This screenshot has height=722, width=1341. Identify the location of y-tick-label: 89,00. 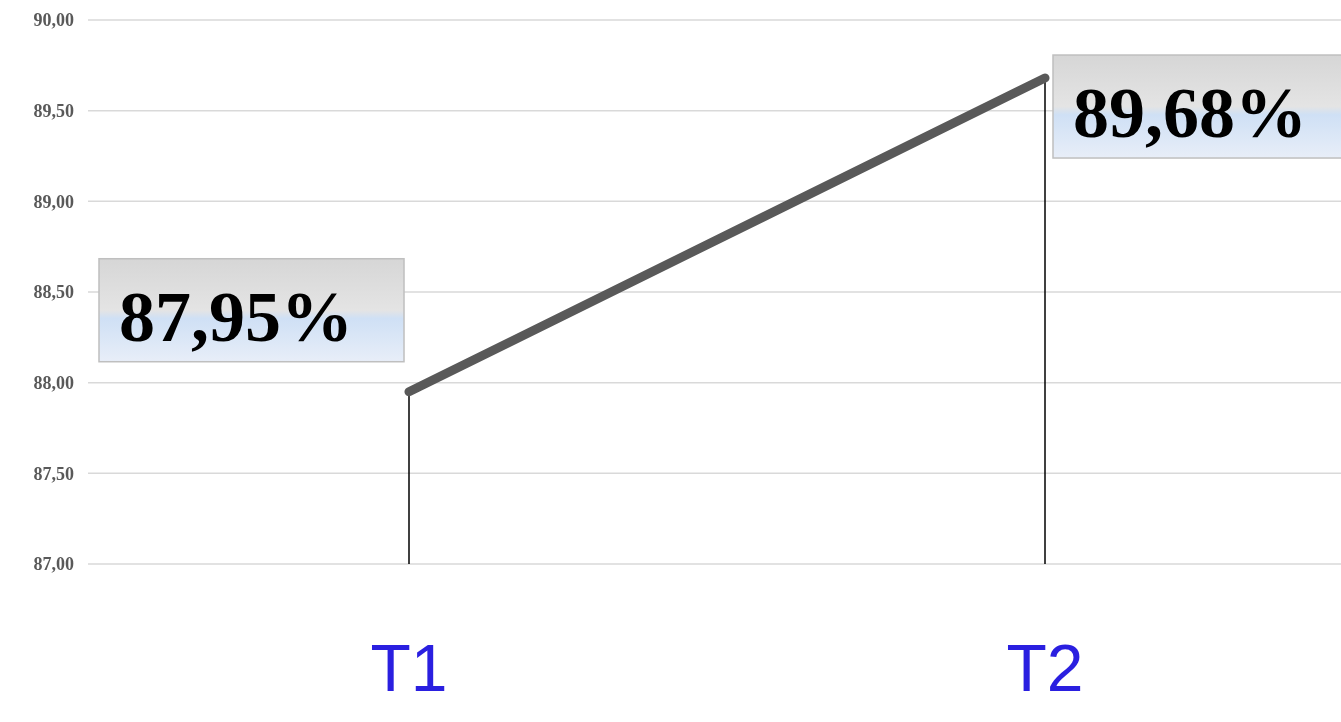
(53, 201).